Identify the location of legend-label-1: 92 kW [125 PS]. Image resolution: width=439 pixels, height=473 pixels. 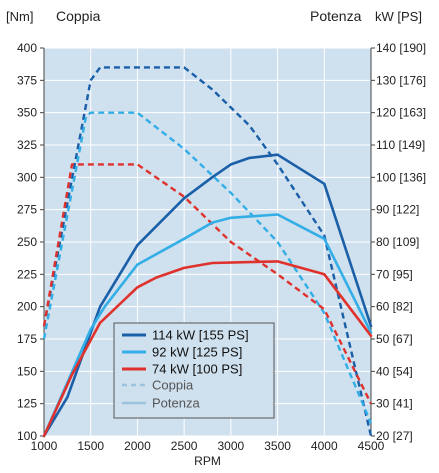
(197, 352).